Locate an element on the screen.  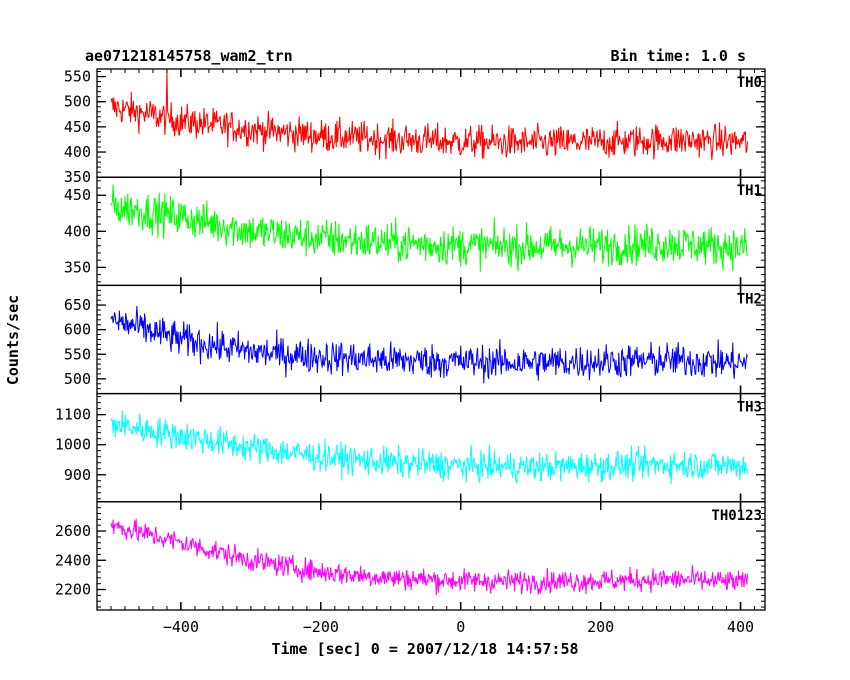
series-line-th3 is located at coordinates (429, 447).